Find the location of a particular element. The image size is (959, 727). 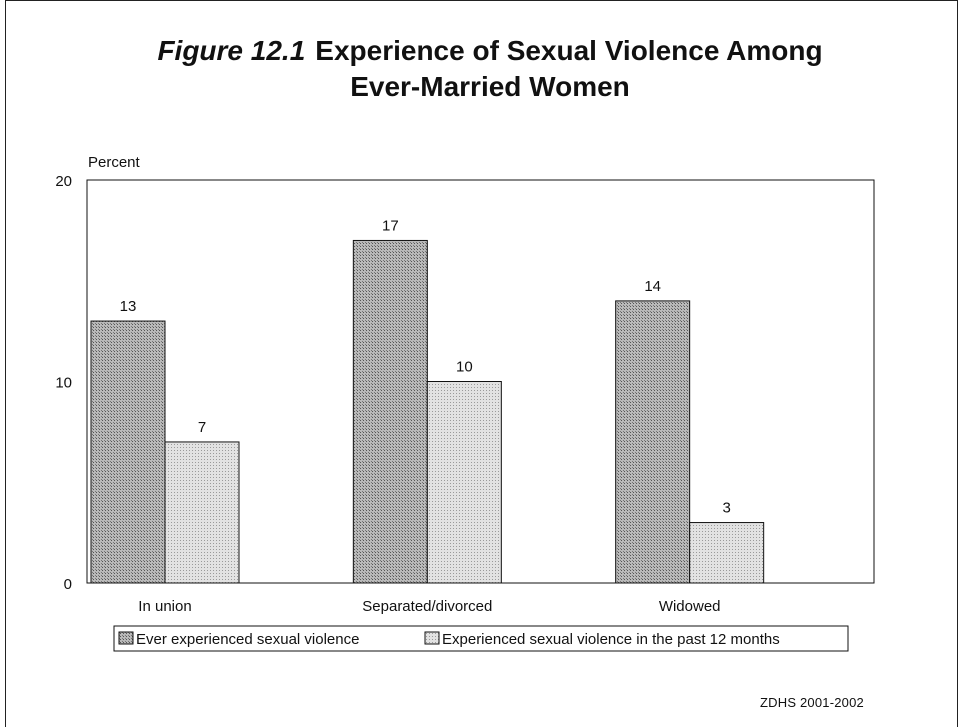

y-tick-label: 10 is located at coordinates (63, 383).